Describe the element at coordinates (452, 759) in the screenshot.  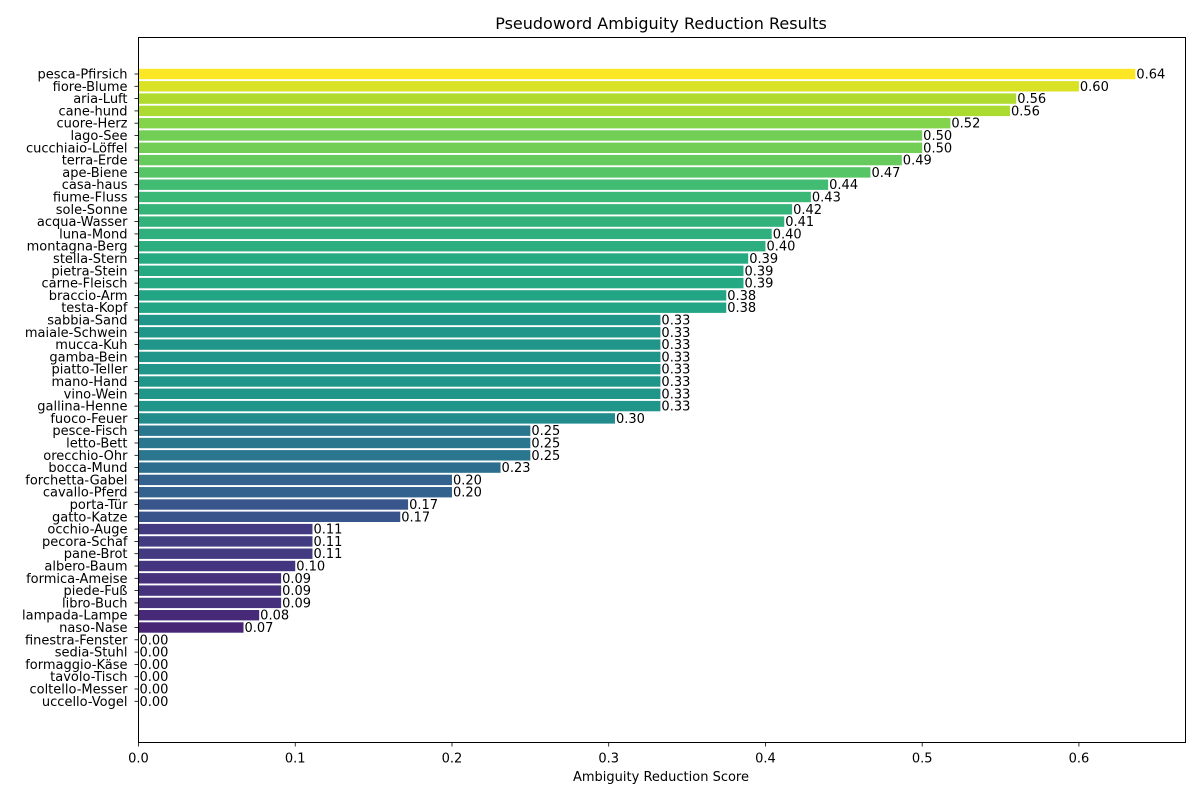
I see `x-tick-label: 0.2` at that location.